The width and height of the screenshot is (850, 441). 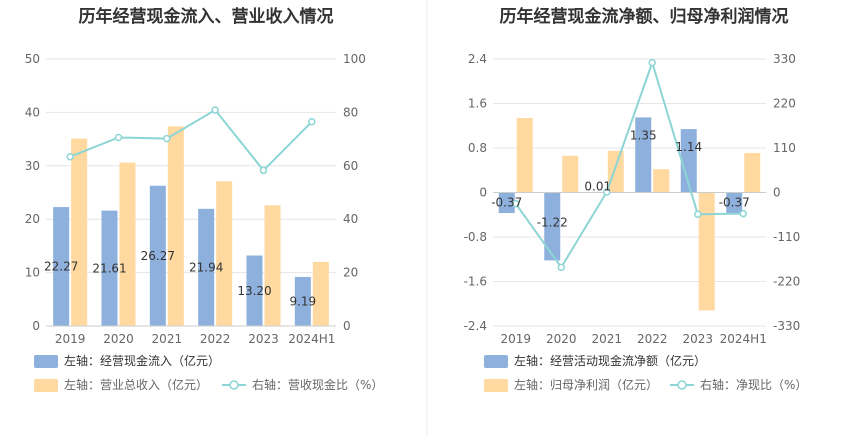 What do you see at coordinates (475, 282) in the screenshot?
I see `left-axis-tick: -1.6` at bounding box center [475, 282].